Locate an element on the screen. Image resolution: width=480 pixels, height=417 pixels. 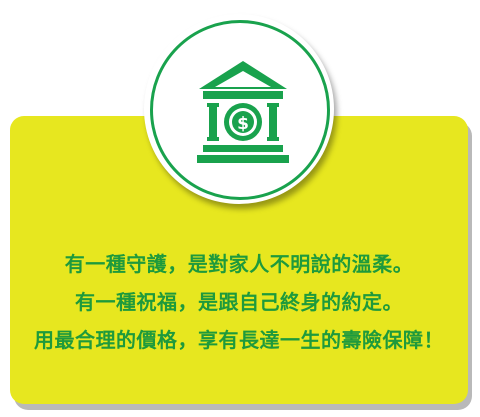
slogan-line-2: 有一種祝福，是跟自己終身的約定。 is located at coordinates (239, 302).